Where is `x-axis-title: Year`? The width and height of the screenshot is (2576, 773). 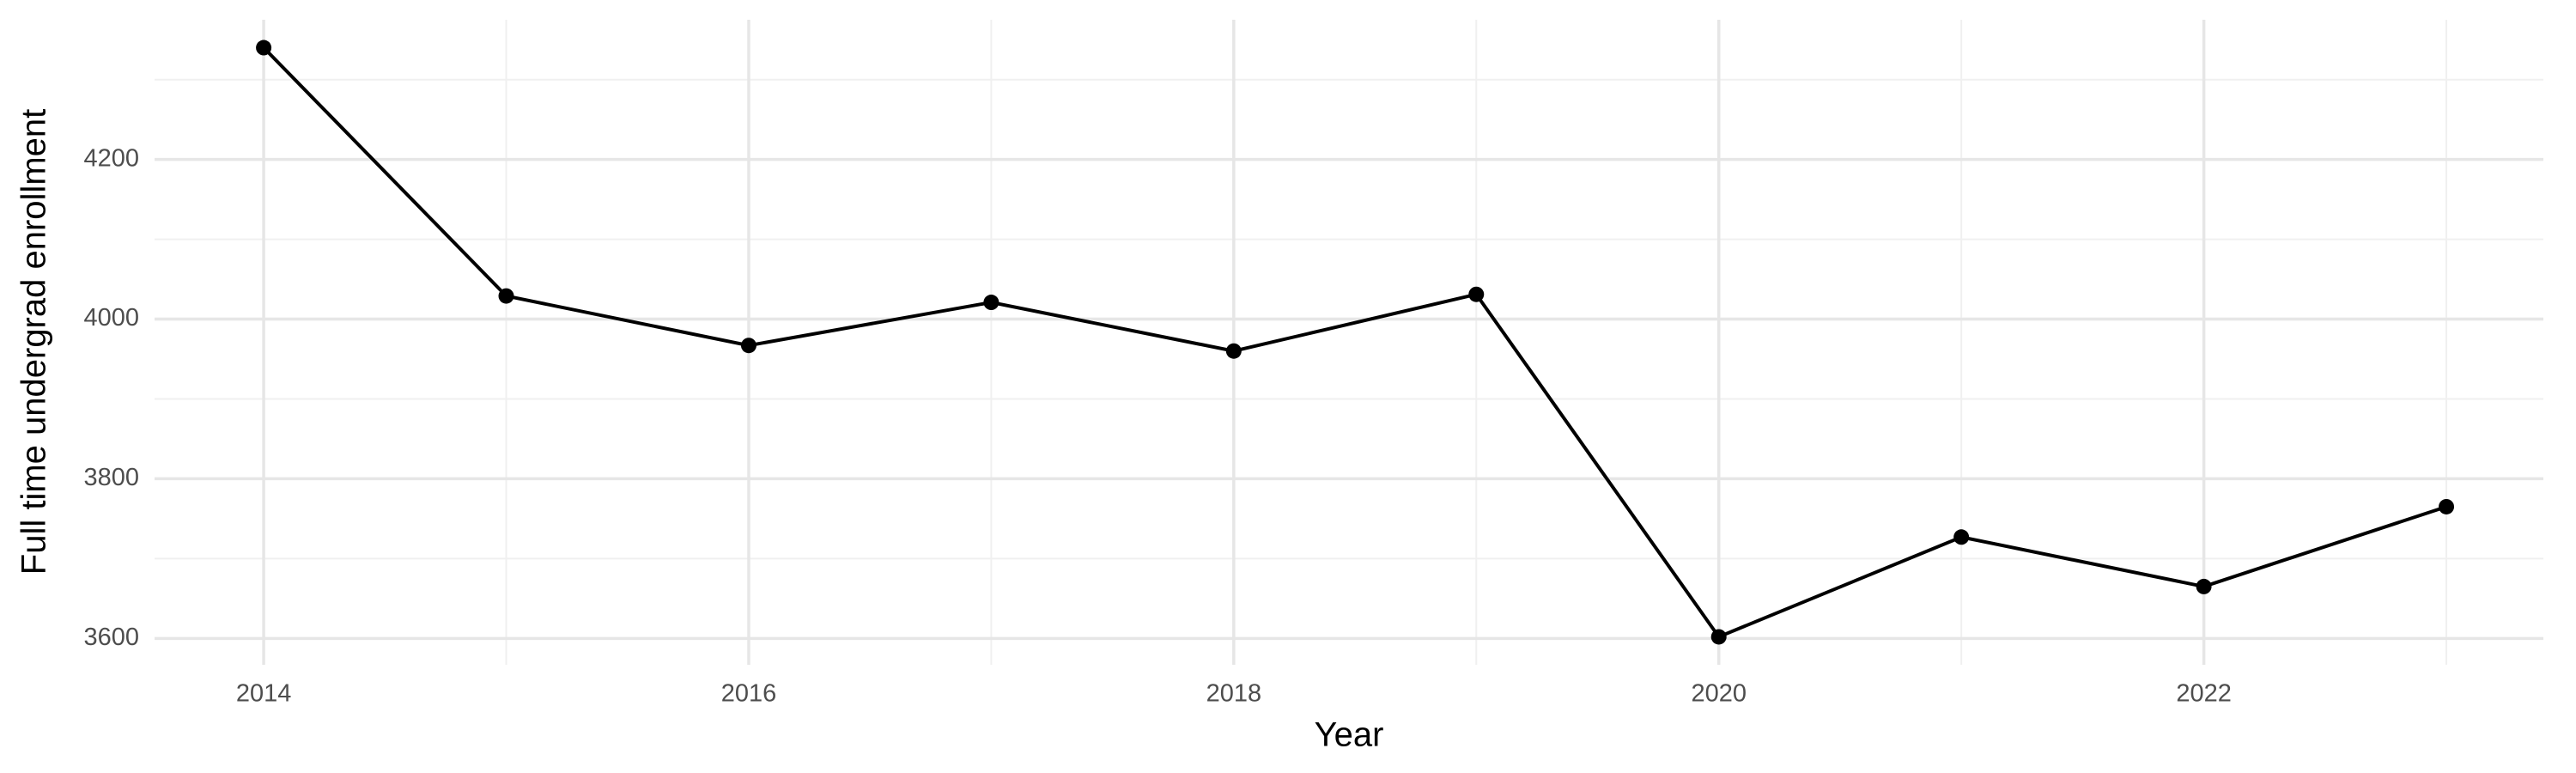 x-axis-title: Year is located at coordinates (1349, 735).